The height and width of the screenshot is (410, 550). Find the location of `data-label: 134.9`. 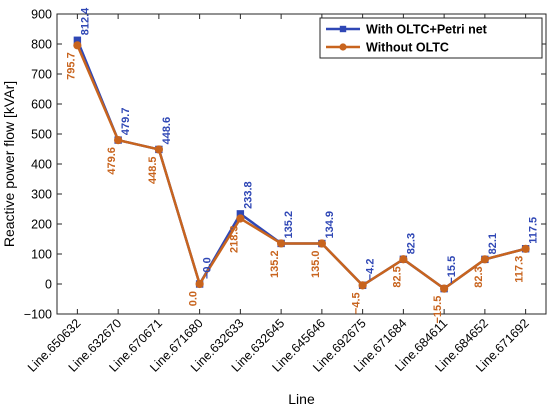

data-label: 134.9 is located at coordinates (330, 225).